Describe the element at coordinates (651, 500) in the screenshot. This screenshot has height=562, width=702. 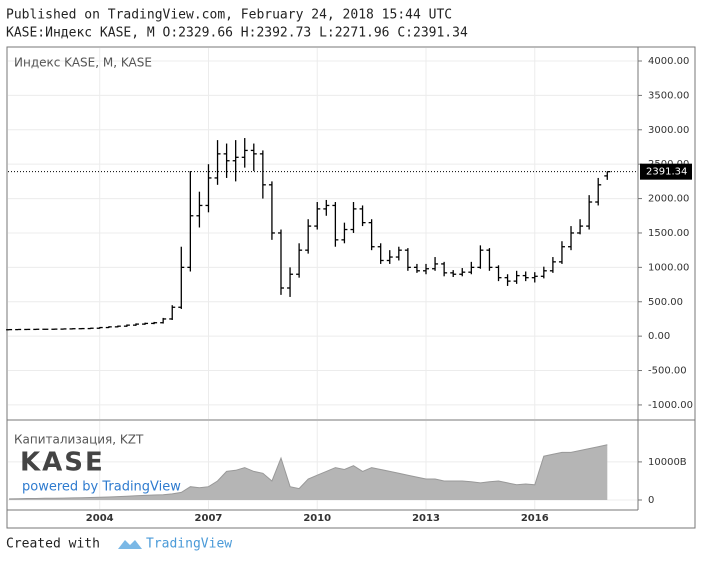
I see `y-tick-label: 0` at that location.